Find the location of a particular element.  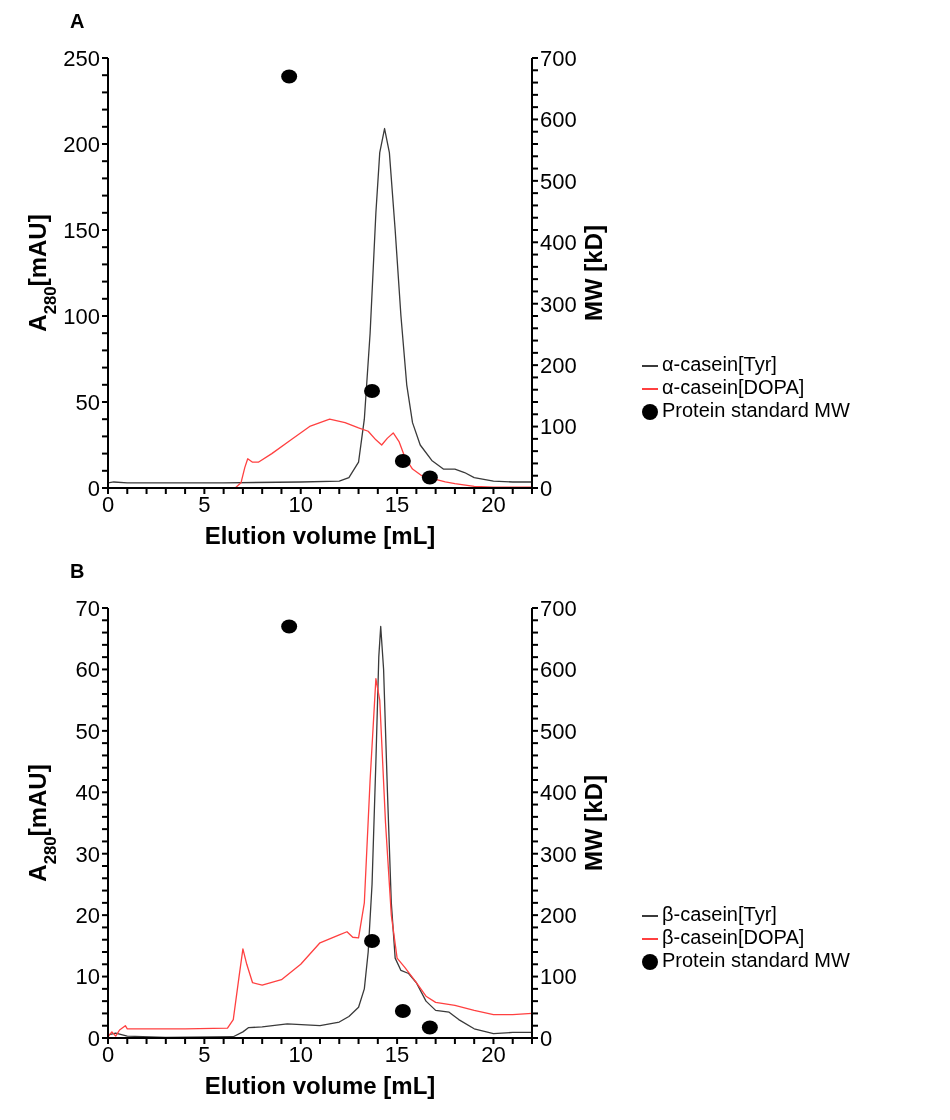

chart-title: B is located at coordinates (77, 571).